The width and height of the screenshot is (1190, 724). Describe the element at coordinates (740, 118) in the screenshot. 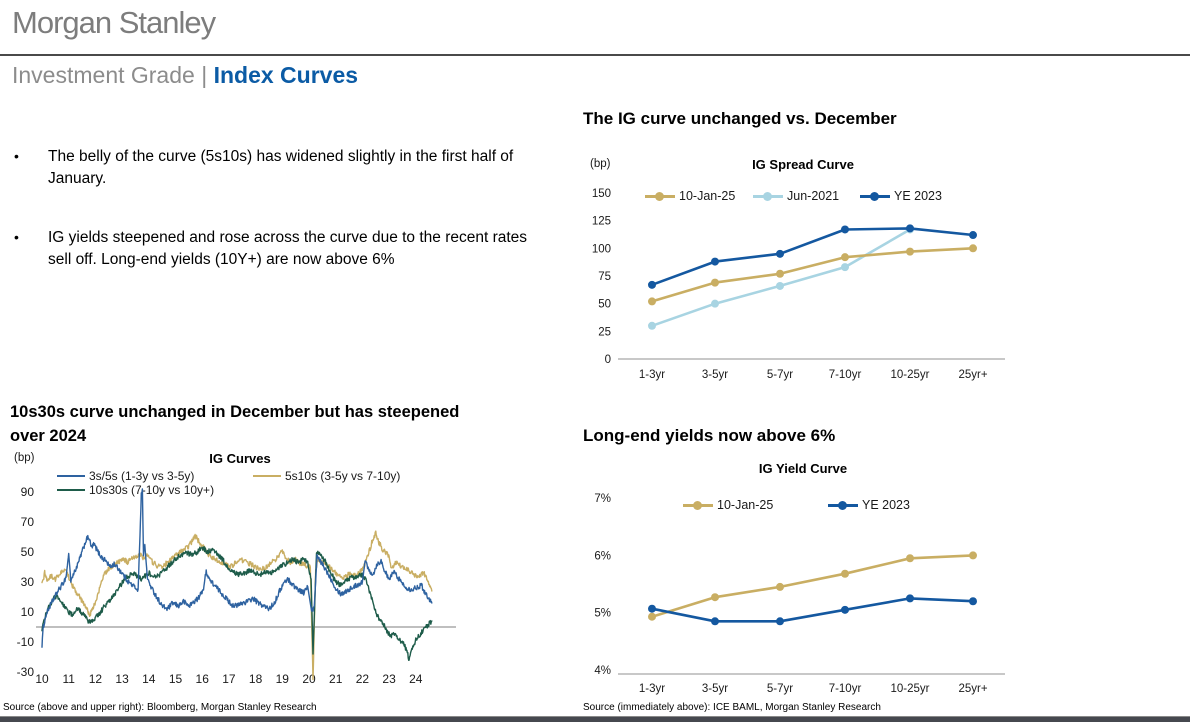

I see `right-top-heading: The IG curve unchanged vs. December` at that location.